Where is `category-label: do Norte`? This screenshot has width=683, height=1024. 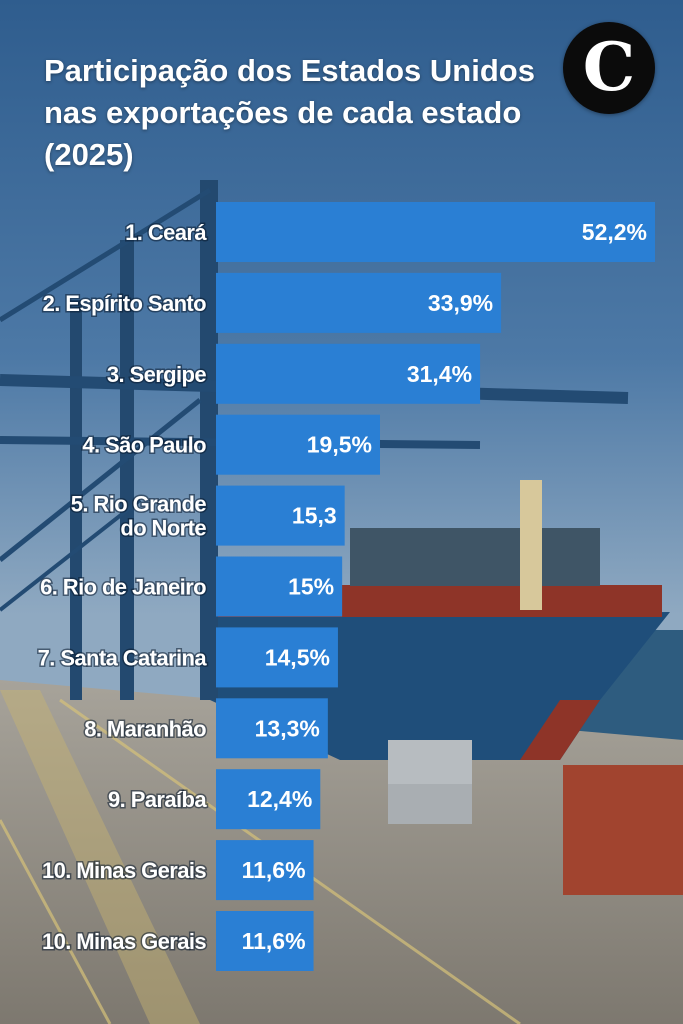
category-label: do Norte is located at coordinates (163, 528).